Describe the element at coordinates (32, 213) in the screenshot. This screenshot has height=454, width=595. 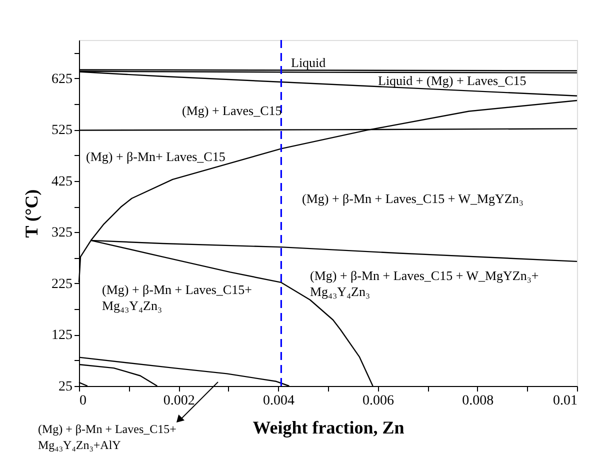
I see `y-axis-title: T (°C)` at that location.